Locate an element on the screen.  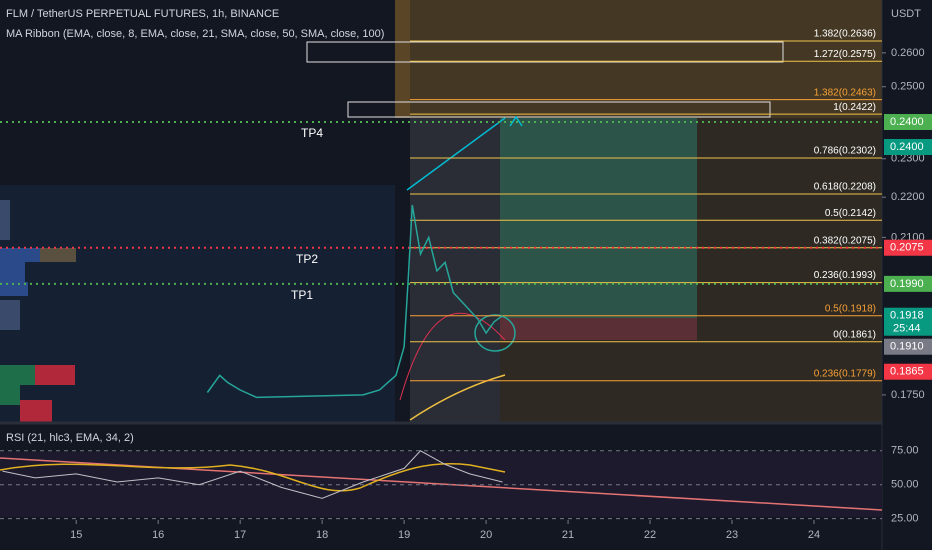
price-badge-label: 0.1990 is located at coordinates (907, 284).